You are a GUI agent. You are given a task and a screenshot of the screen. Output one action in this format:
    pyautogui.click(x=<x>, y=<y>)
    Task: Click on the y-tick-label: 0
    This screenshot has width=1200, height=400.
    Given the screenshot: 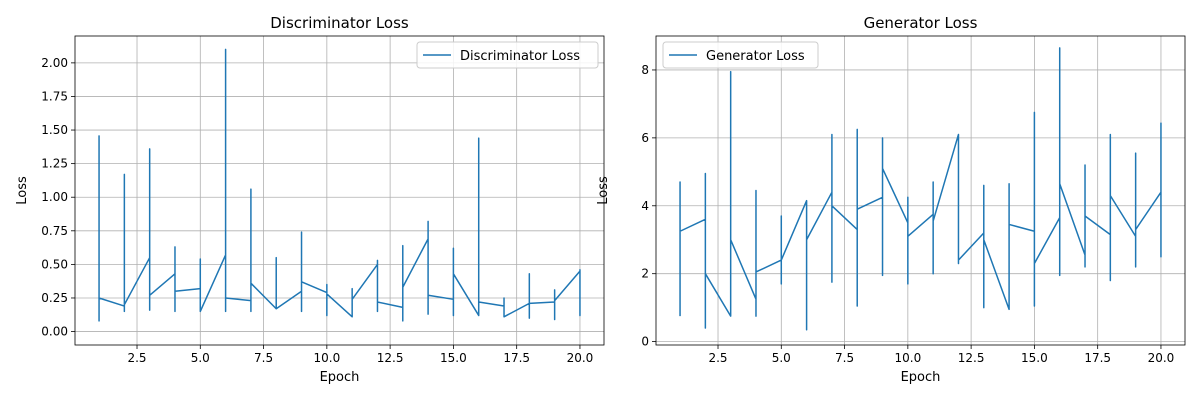 What is the action you would take?
    pyautogui.click(x=645, y=342)
    